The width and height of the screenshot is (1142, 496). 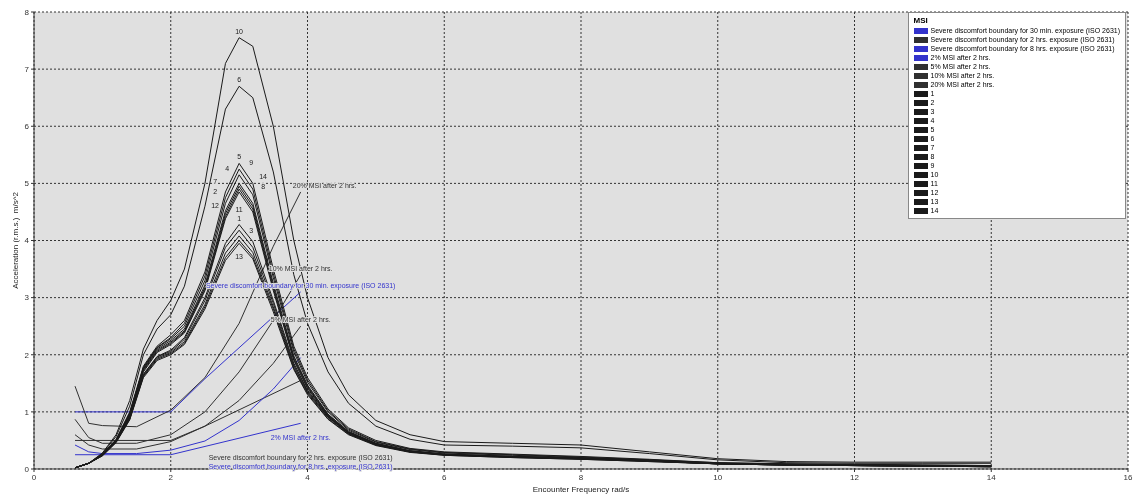 What do you see at coordinates (718, 477) in the screenshot?
I see `x-tick-label: 10` at bounding box center [718, 477].